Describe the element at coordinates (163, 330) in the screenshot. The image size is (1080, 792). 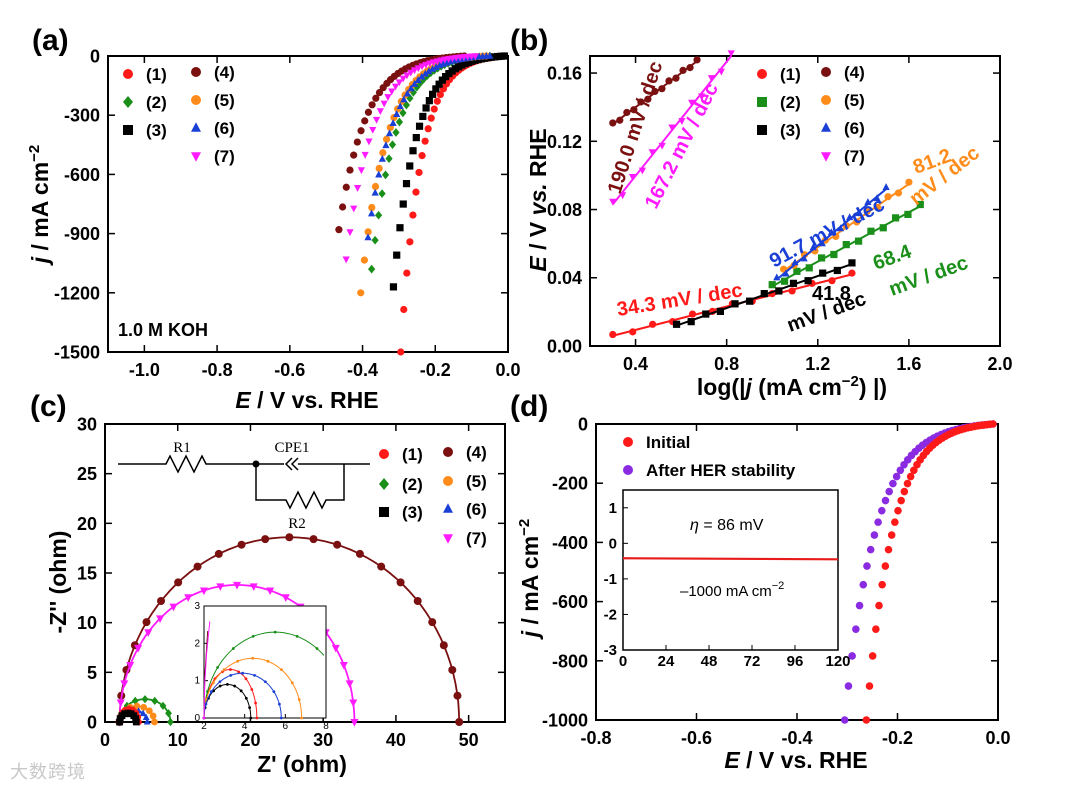
I see `panel-a-electrolyte-label: 1.0 M KOH` at that location.